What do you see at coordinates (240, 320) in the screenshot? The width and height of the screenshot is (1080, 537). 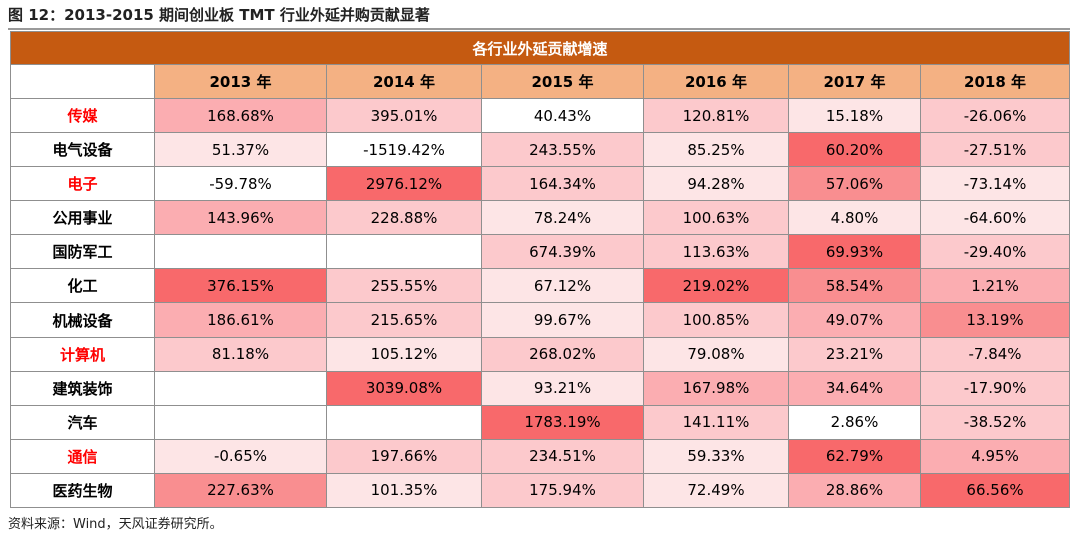 I see `growth-value-cell: 186.61%` at bounding box center [240, 320].